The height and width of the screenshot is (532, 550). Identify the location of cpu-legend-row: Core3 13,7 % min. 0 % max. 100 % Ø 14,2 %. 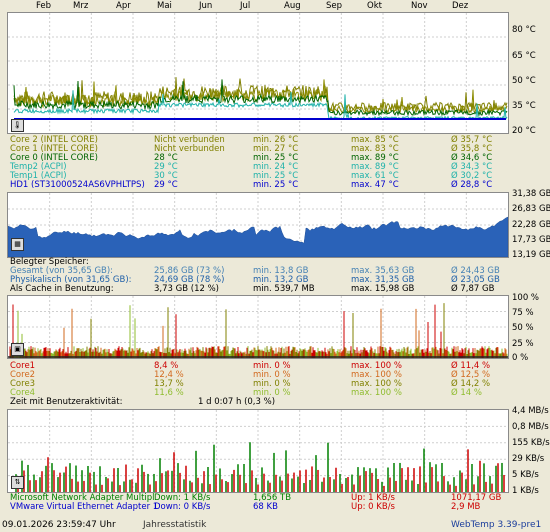
(280, 384).